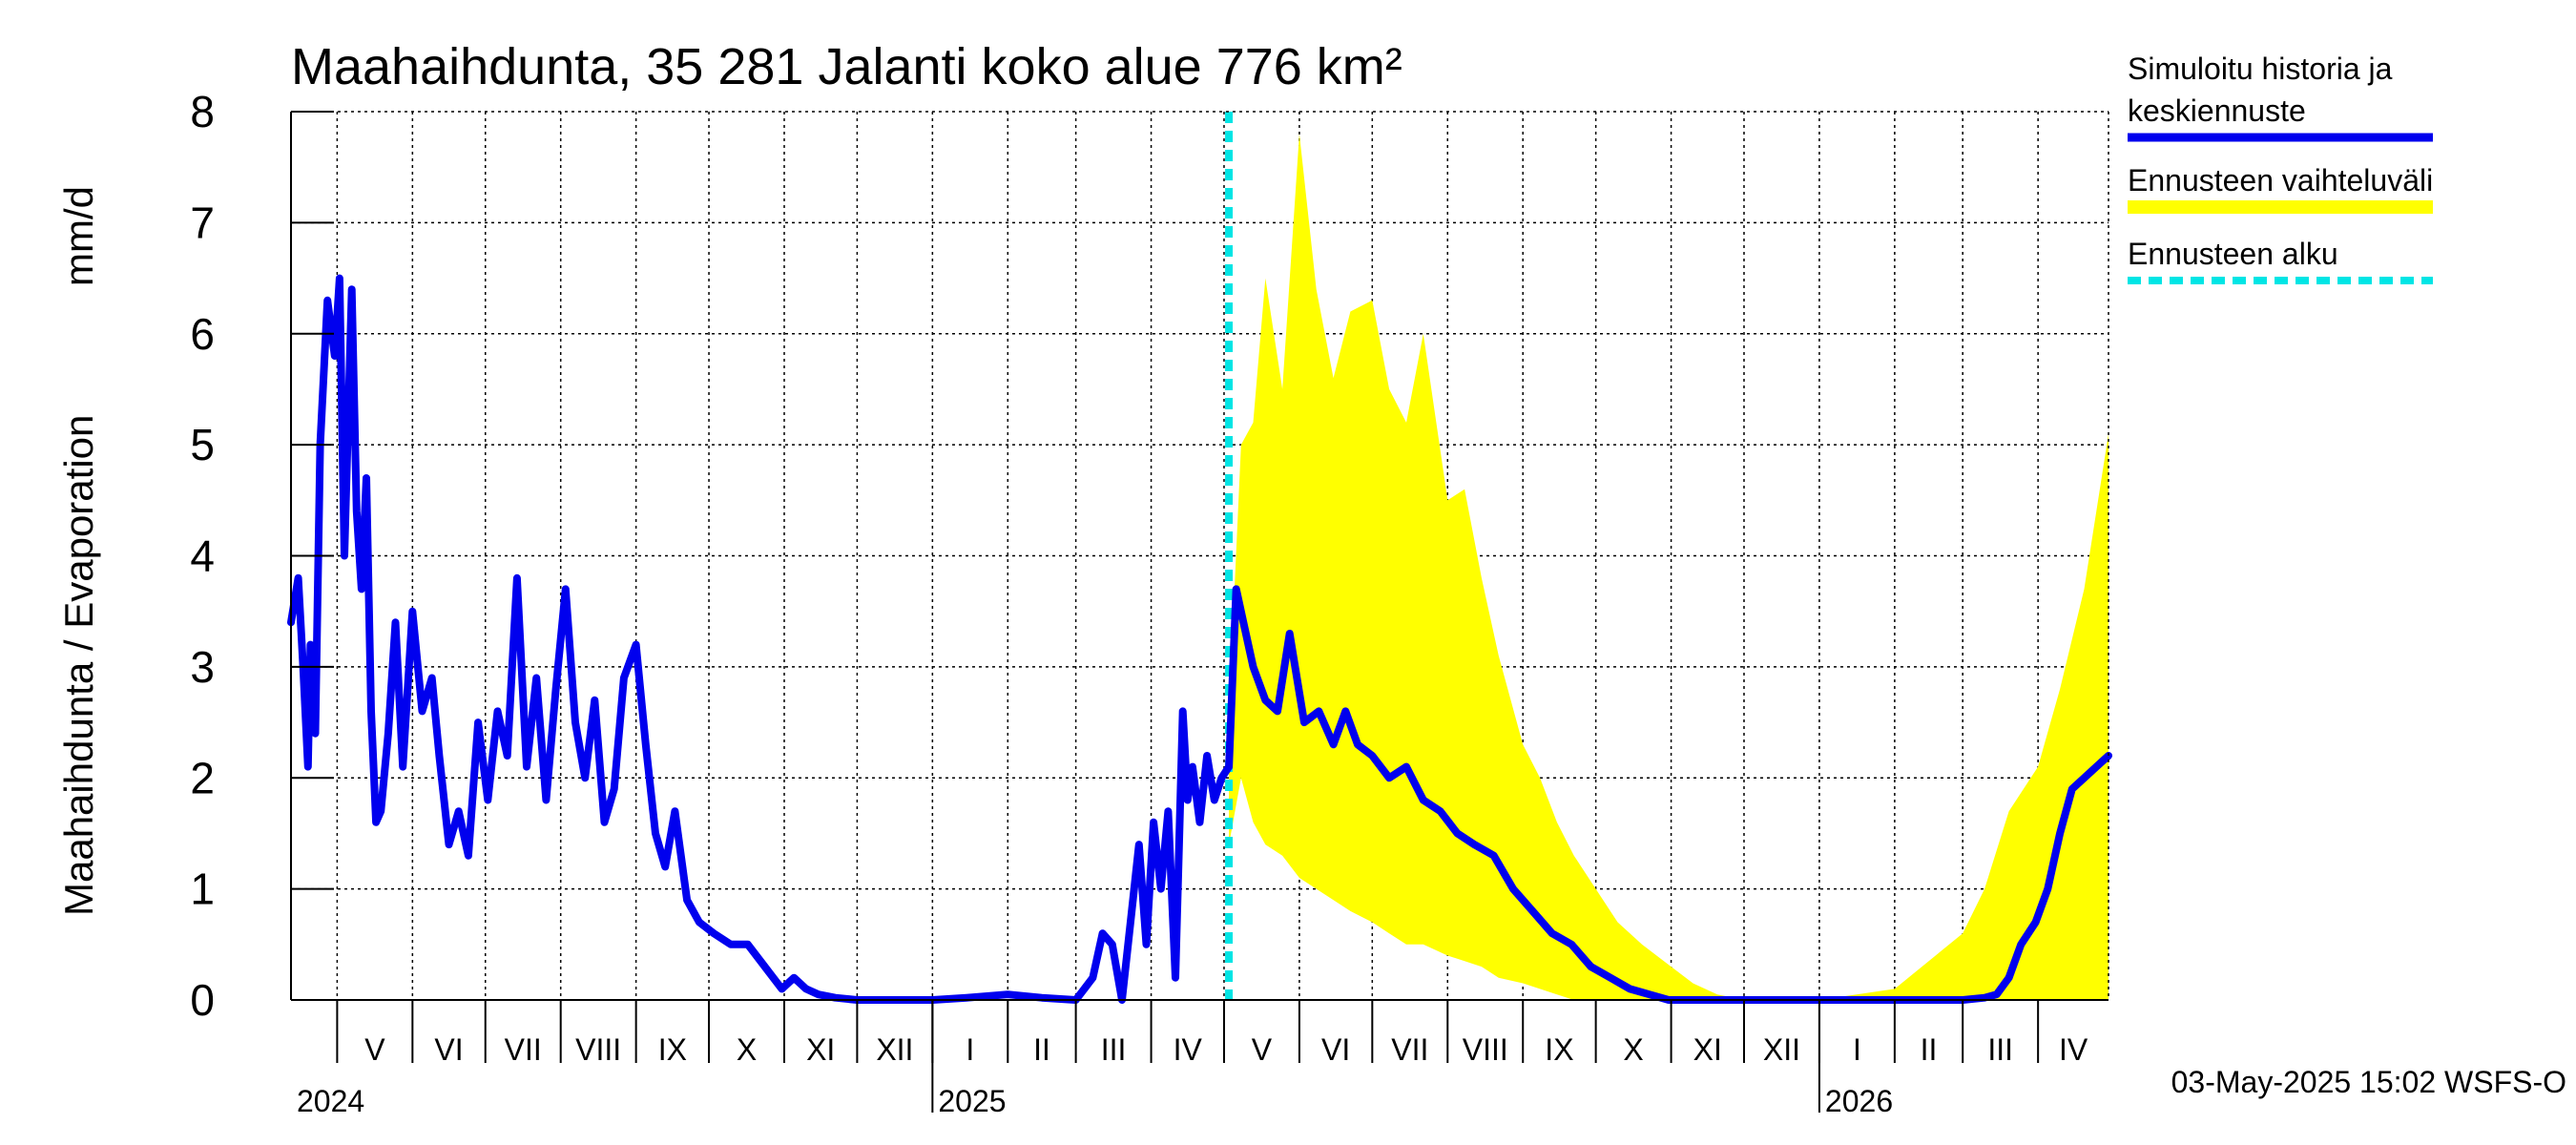 Image resolution: width=2576 pixels, height=1145 pixels. Describe the element at coordinates (2233, 254) in the screenshot. I see `legend-label: Ennusteen alku` at that location.